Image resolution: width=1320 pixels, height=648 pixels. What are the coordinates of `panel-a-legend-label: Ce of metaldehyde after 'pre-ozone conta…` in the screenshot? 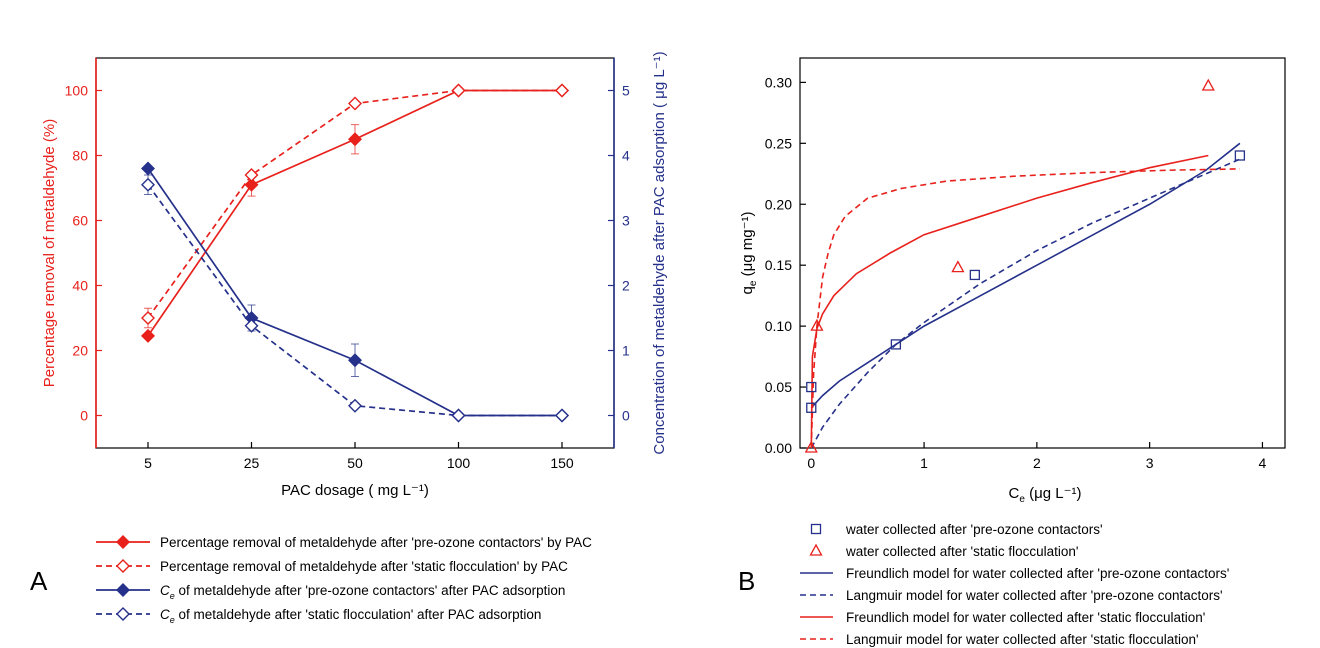 It's located at (362, 592).